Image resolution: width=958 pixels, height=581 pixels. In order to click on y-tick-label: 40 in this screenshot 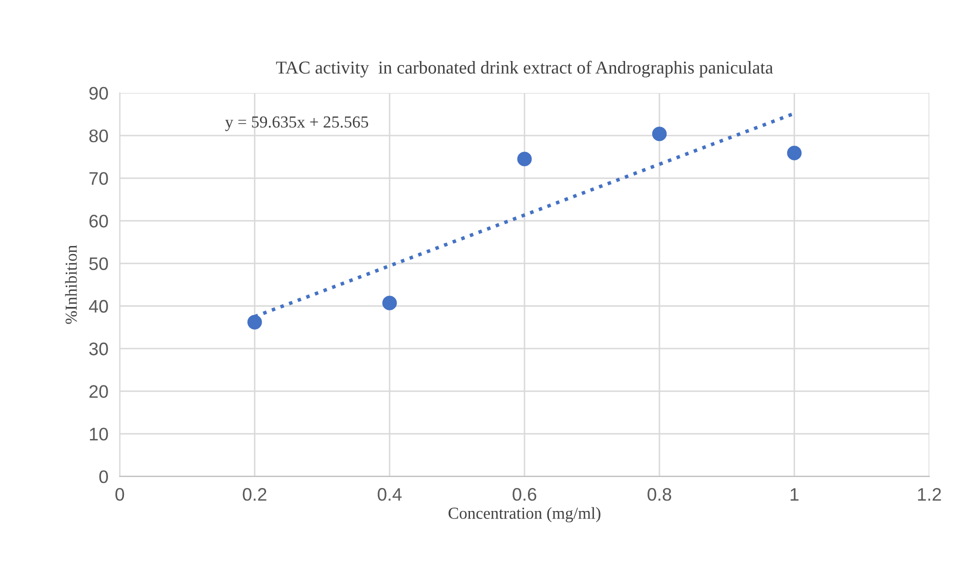, I will do `click(98, 306)`.